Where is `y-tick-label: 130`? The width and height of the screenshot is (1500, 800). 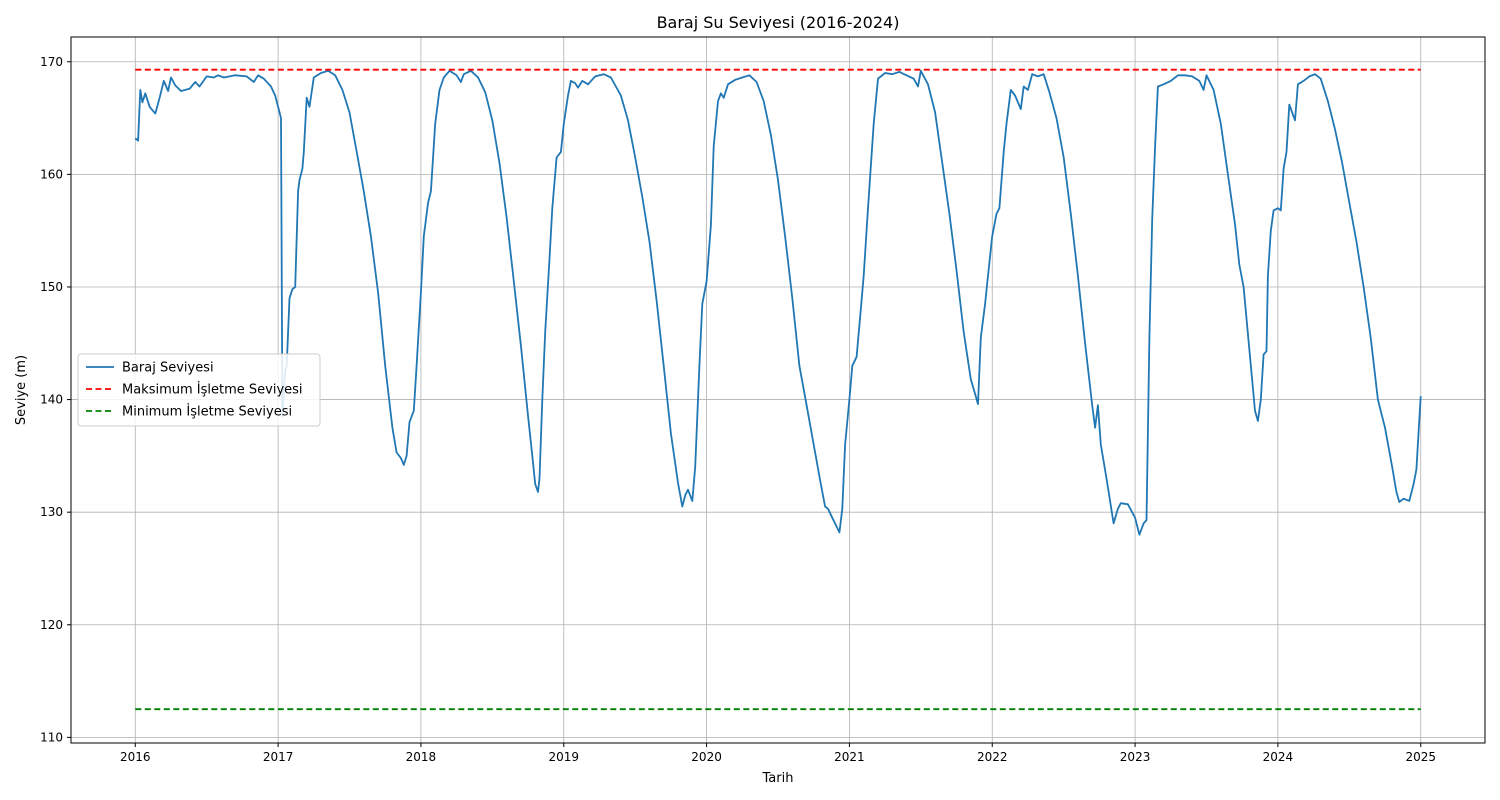
y-tick-label: 130 is located at coordinates (51, 512).